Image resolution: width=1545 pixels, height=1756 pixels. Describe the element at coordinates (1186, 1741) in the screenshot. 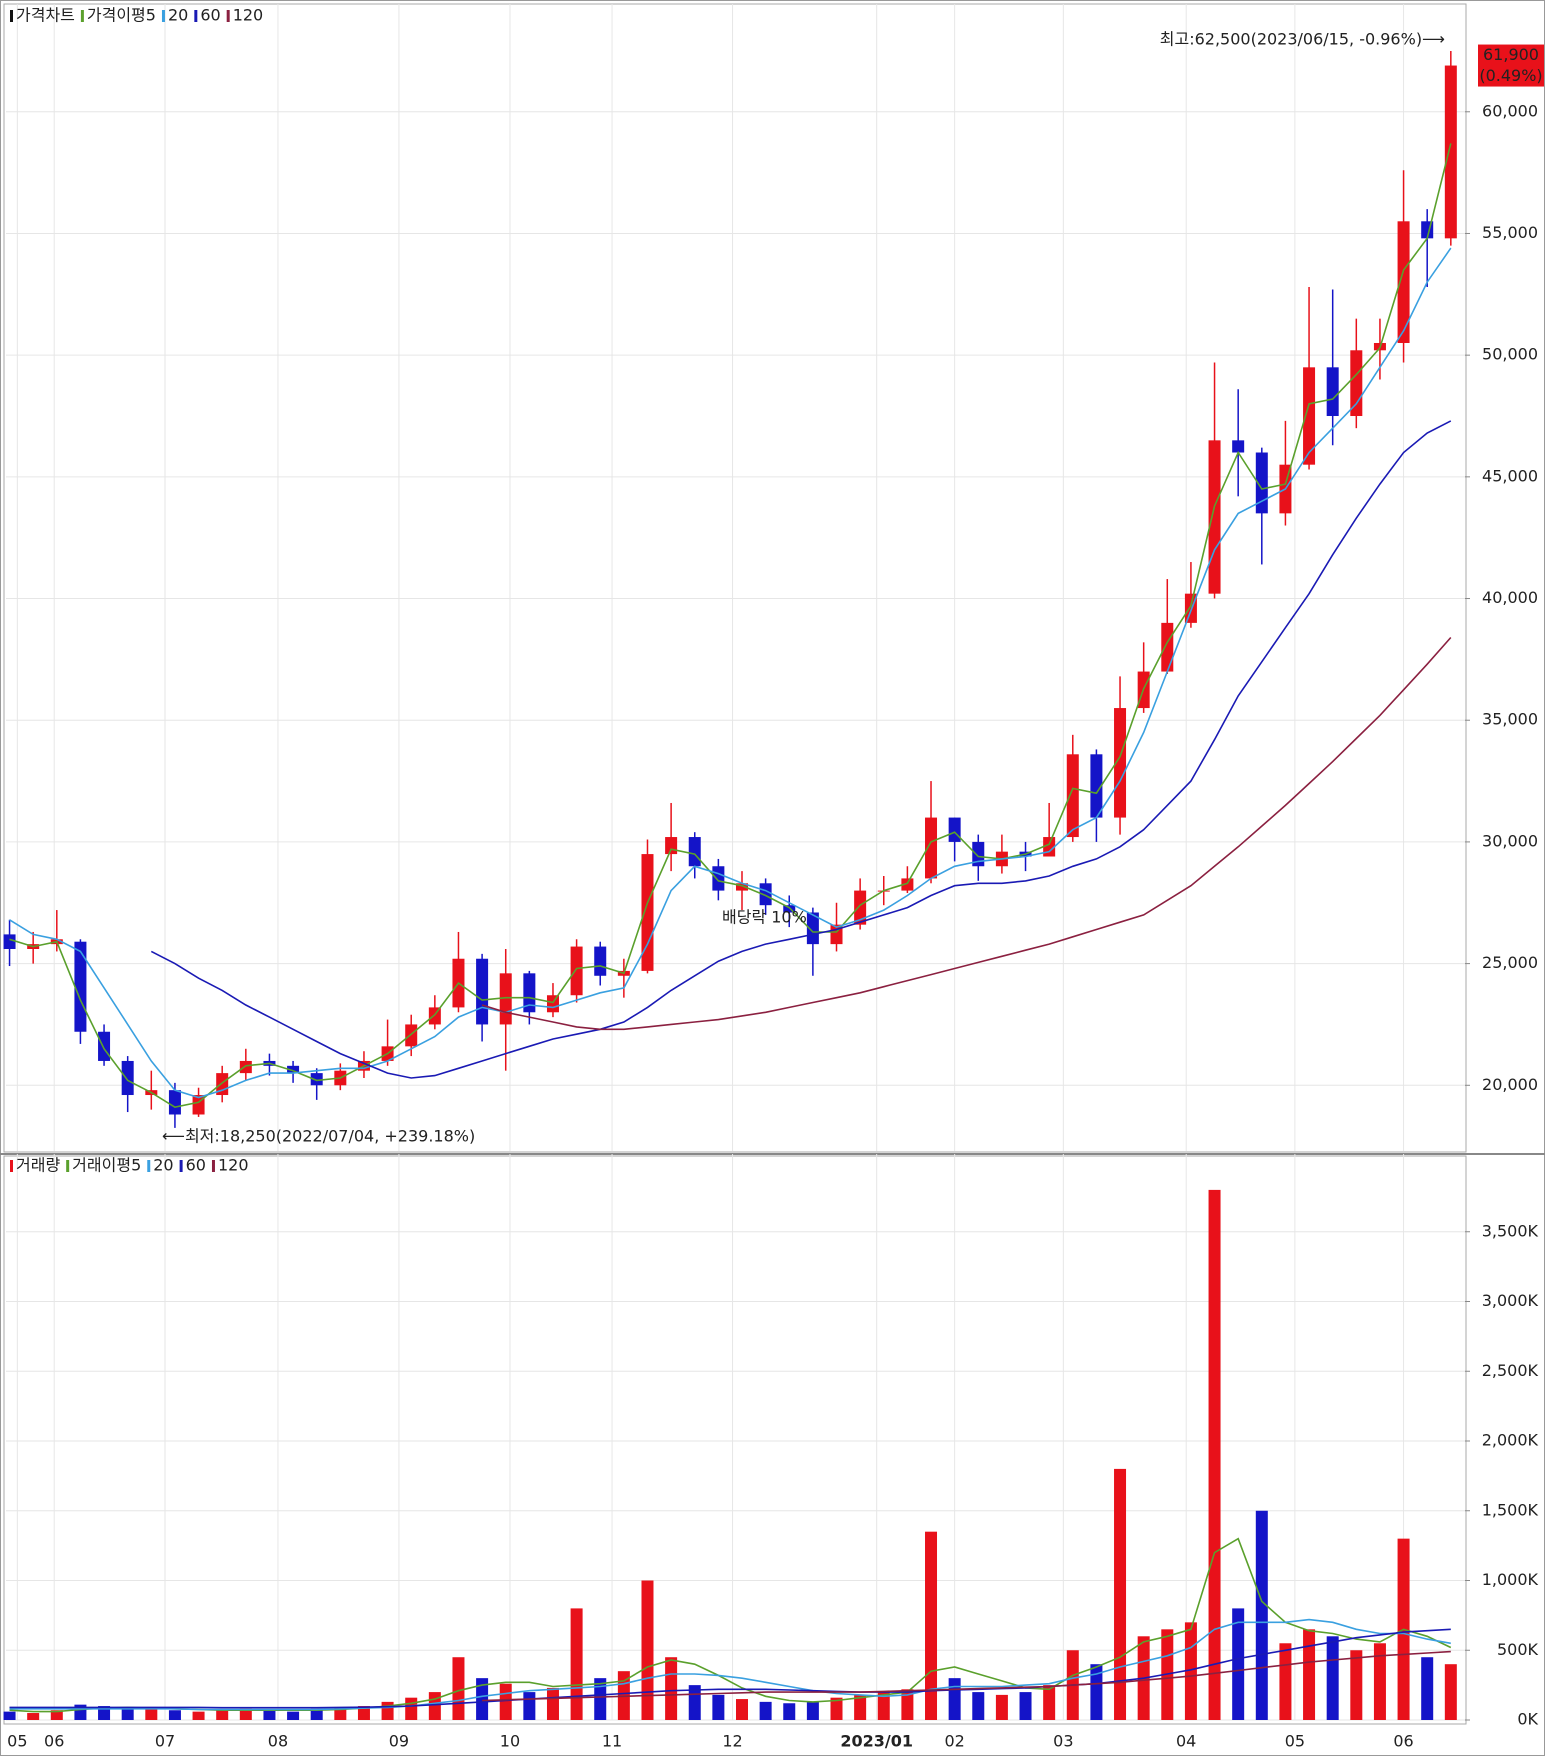

I see `x-tick-label: 04` at that location.